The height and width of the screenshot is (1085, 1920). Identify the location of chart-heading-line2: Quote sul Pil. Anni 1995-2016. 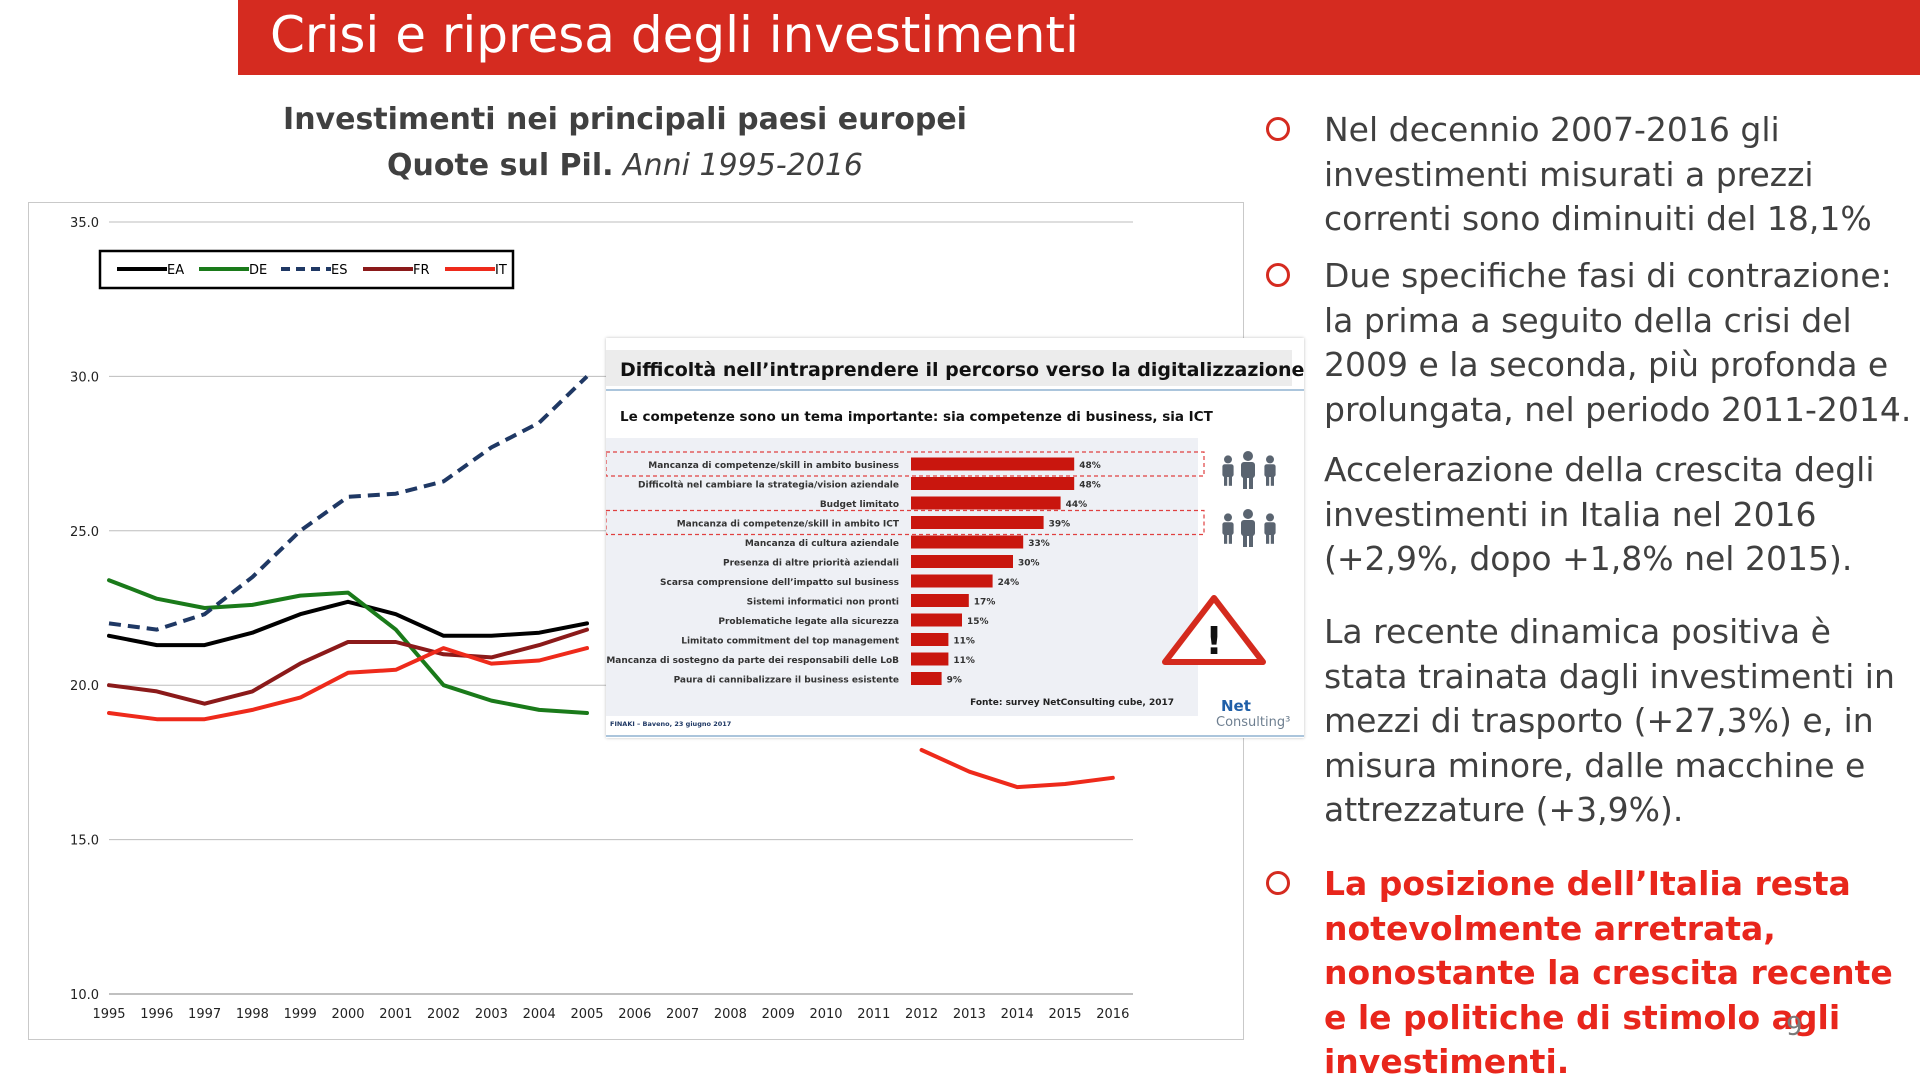
(625, 165).